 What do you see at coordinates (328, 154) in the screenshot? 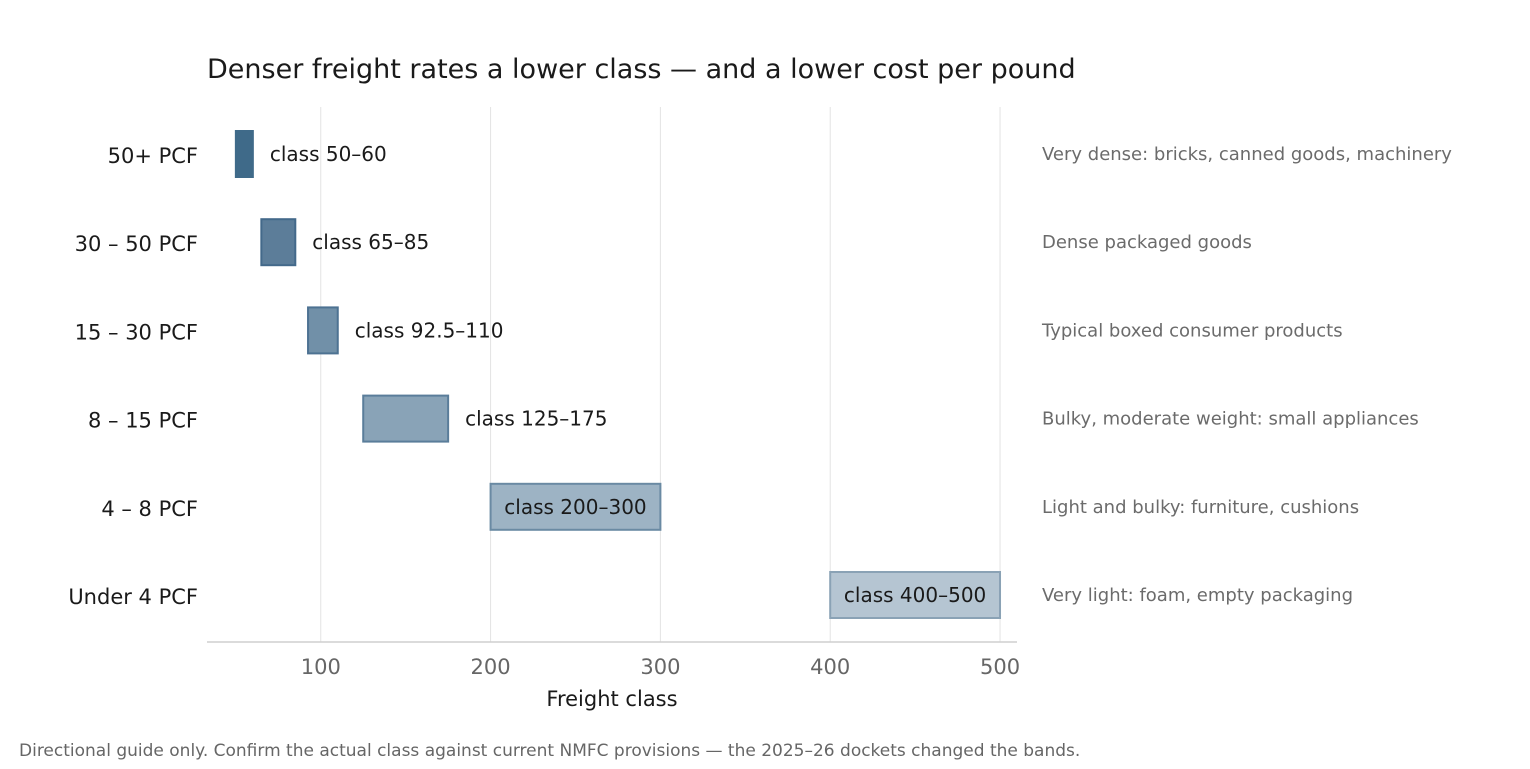
I see `bar-label-1: class 50–60` at bounding box center [328, 154].